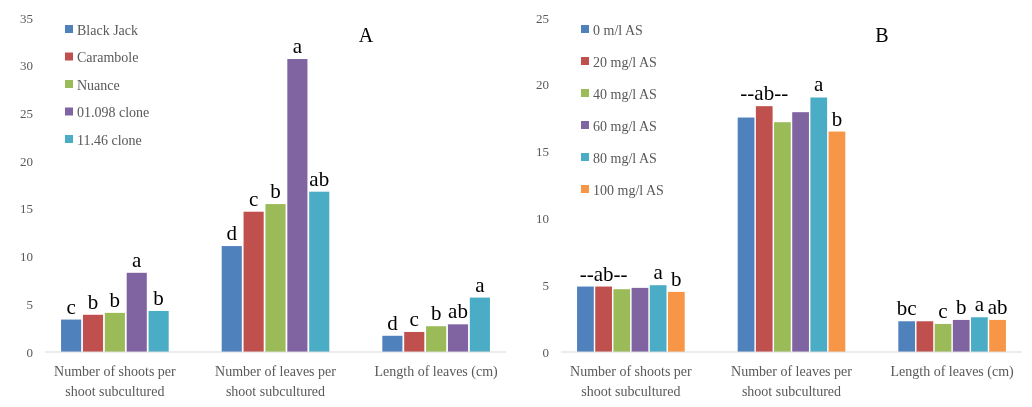 The height and width of the screenshot is (407, 1032). I want to click on chart-title: B, so click(882, 35).